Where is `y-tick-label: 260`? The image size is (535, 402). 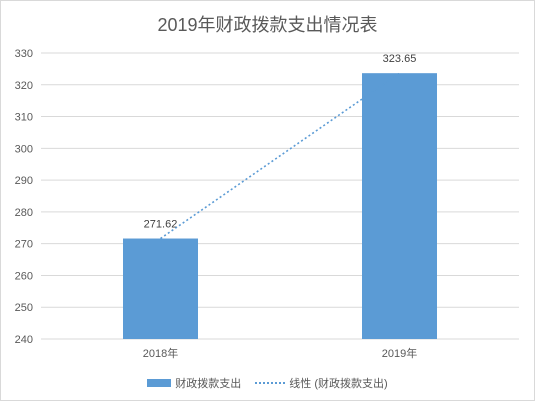 y-tick-label: 260 is located at coordinates (24, 276).